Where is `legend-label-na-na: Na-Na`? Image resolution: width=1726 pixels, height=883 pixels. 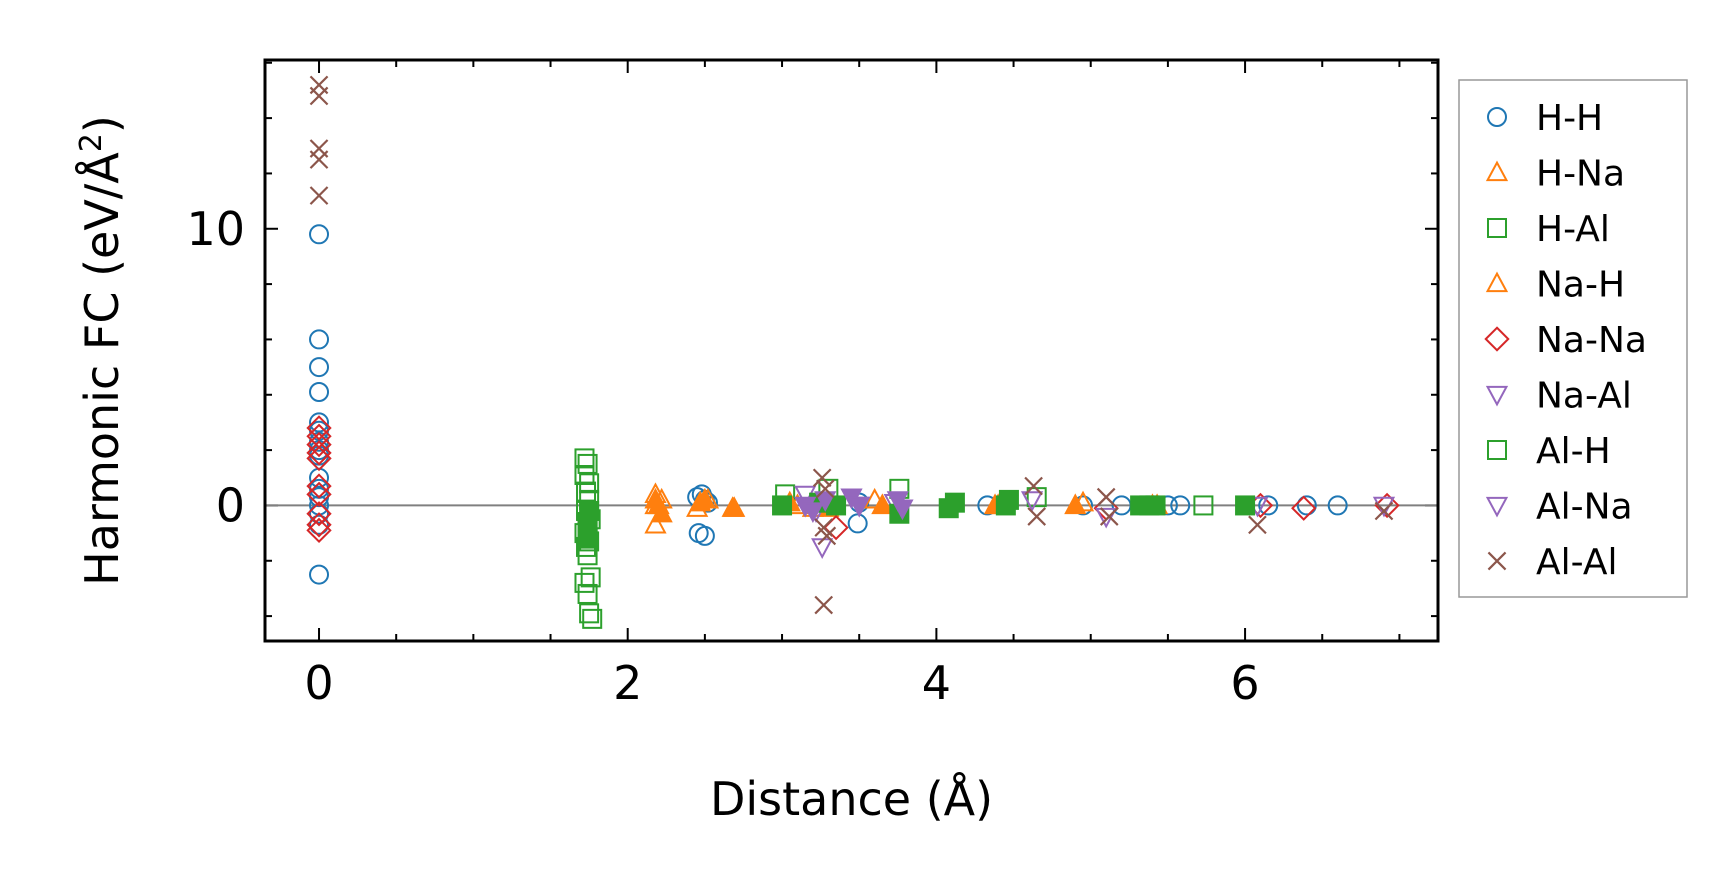
legend-label-na-na: Na-Na is located at coordinates (1591, 340).